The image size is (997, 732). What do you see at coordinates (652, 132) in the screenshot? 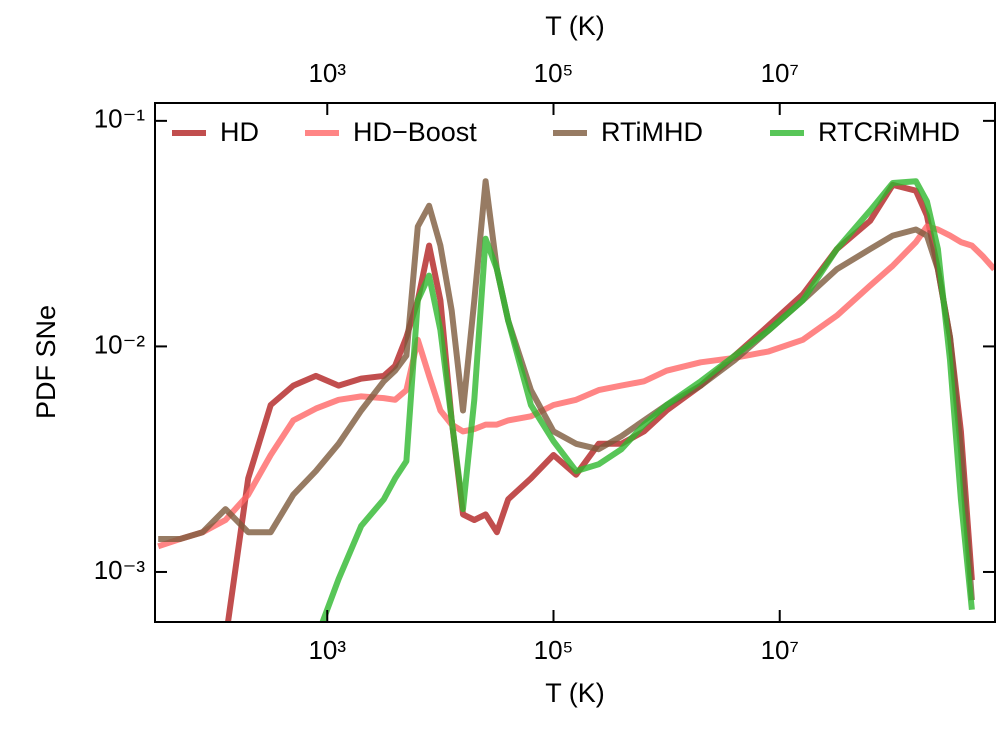
I see `legend-label: RTiMHD` at bounding box center [652, 132].